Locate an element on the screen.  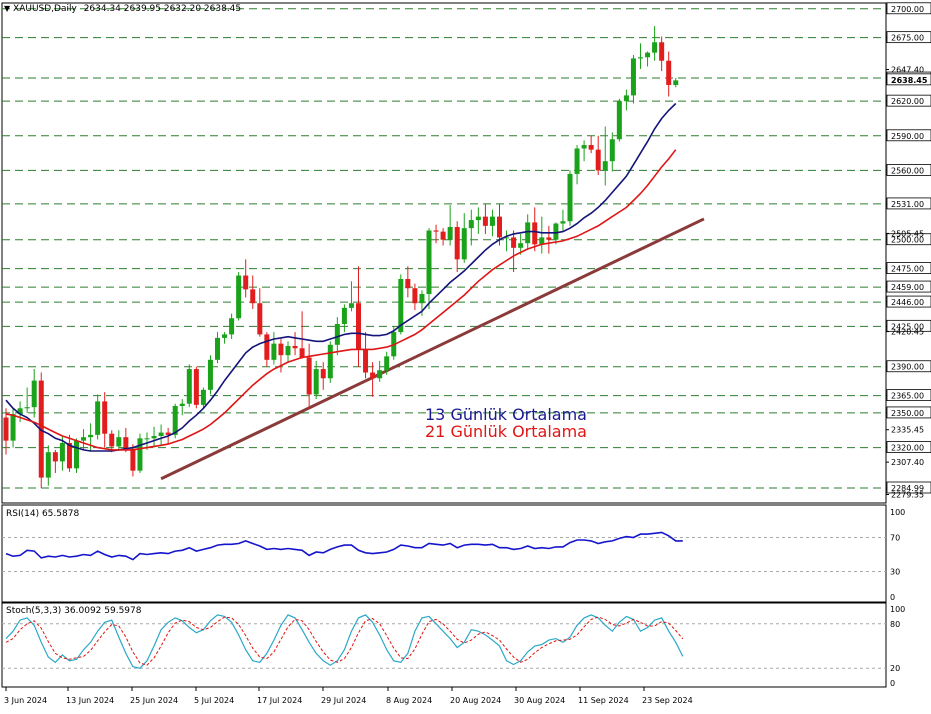
price-axis-label: 2425.00 is located at coordinates (907, 326).